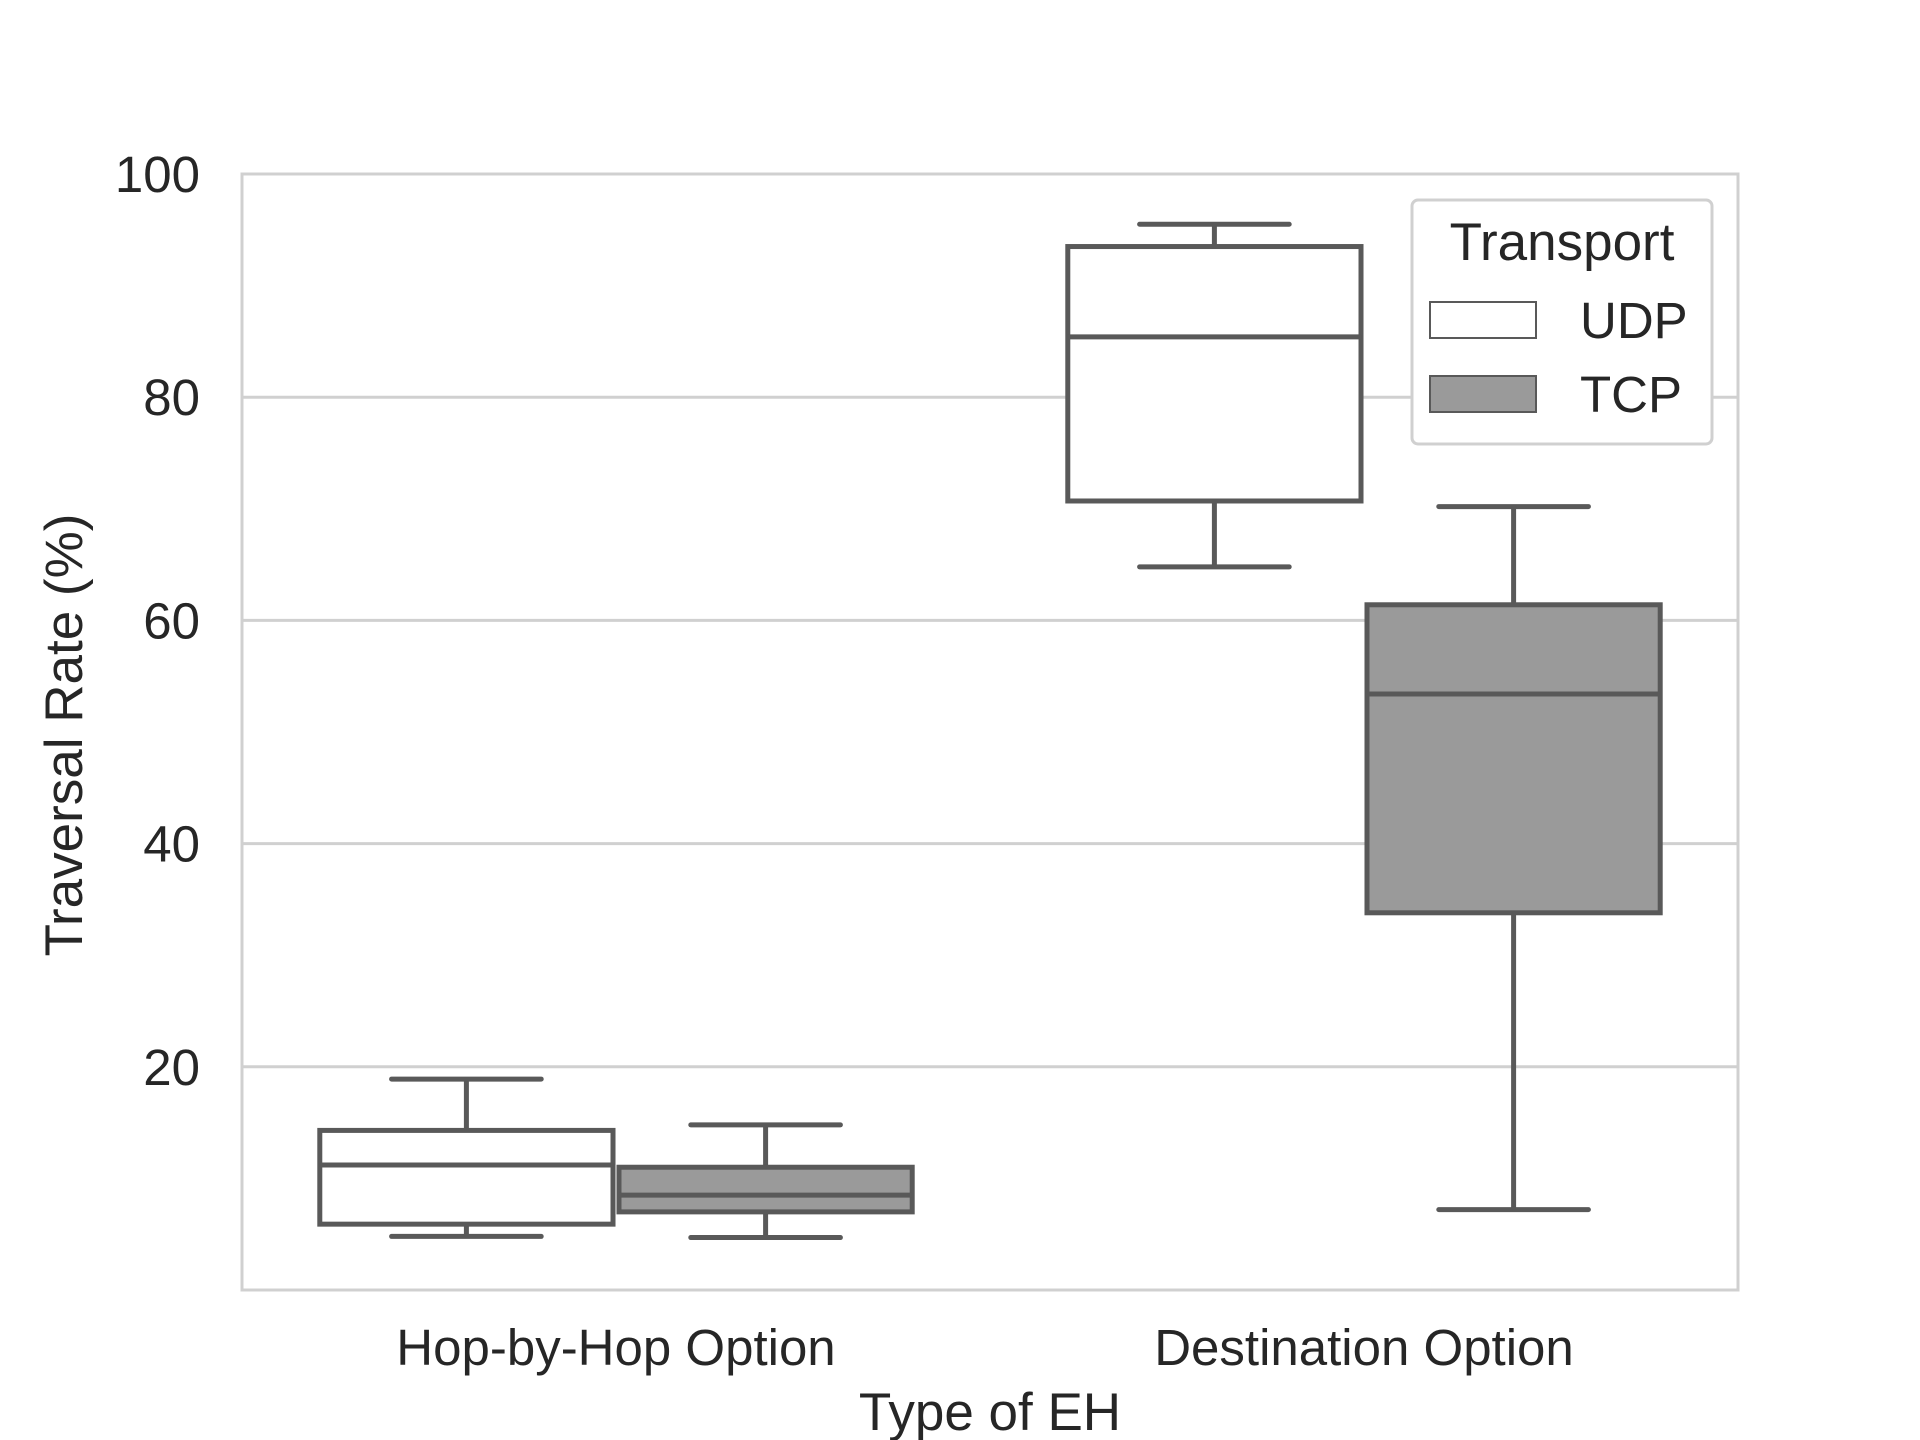 Image resolution: width=1920 pixels, height=1440 pixels. Describe the element at coordinates (1634, 320) in the screenshot. I see `legend-label-udp: UDP` at that location.